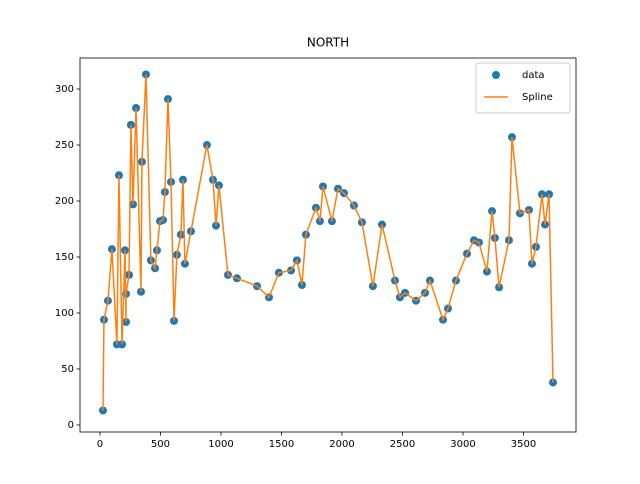 This screenshot has height=484, width=640. I want to click on x-tick-label: 1500, so click(281, 444).